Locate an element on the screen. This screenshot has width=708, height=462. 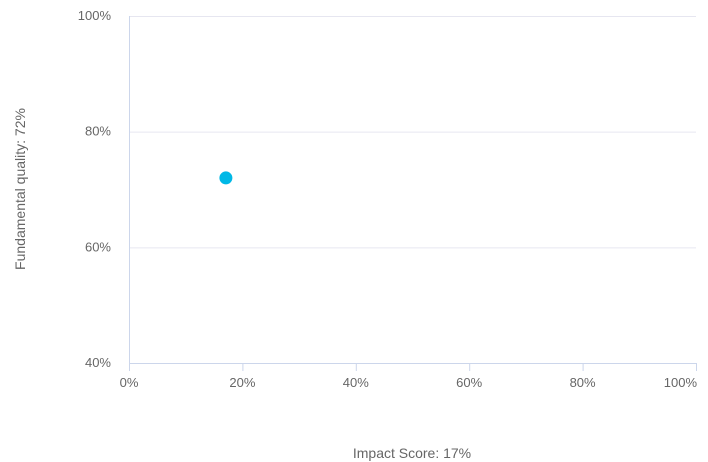
x-tick-label-5: 100% is located at coordinates (681, 382).